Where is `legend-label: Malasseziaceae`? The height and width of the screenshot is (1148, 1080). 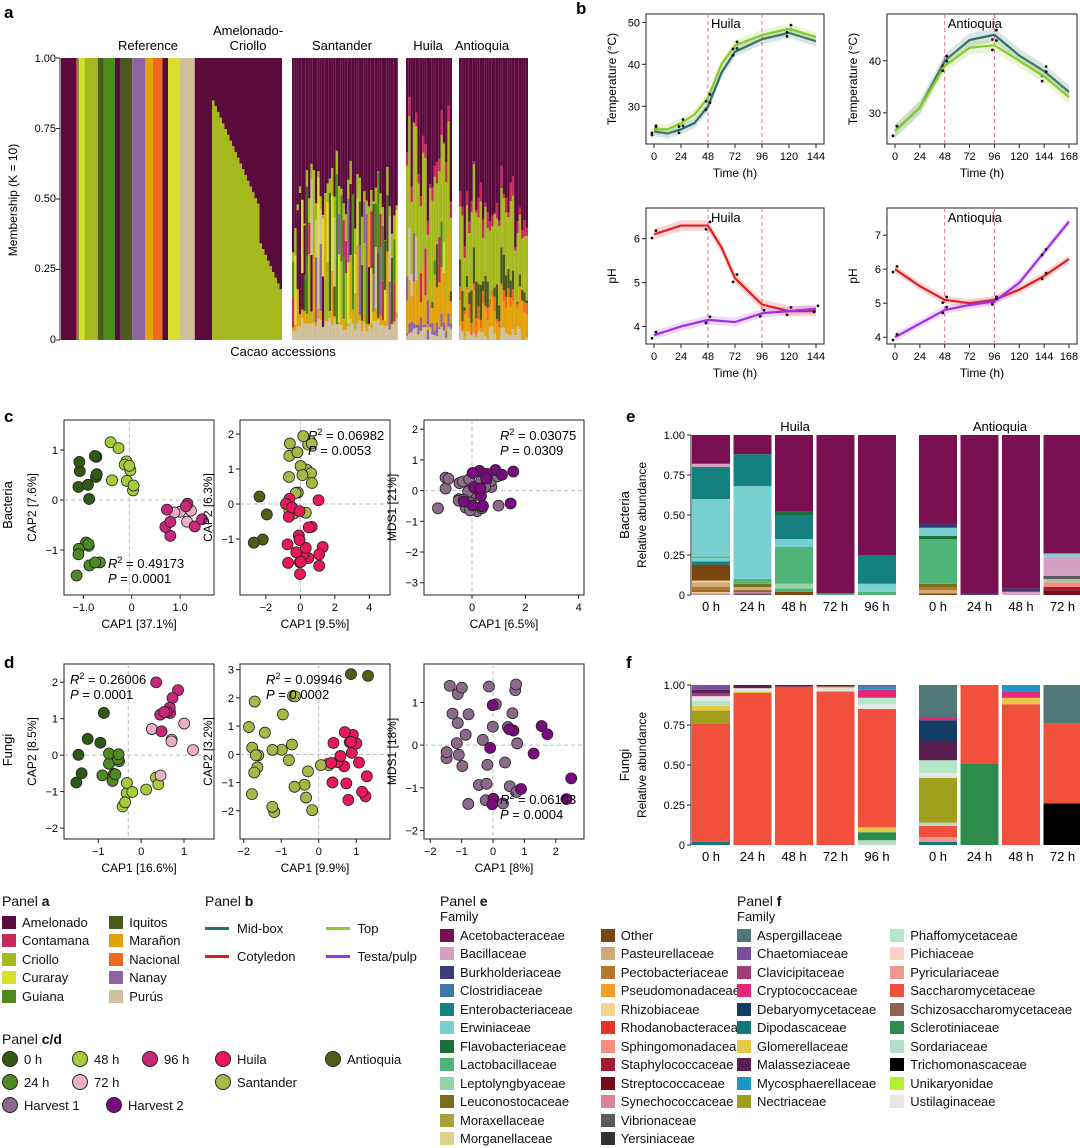 legend-label: Malasseziaceae is located at coordinates (803, 1064).